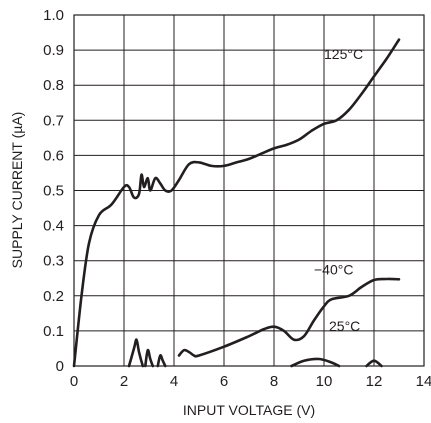  Describe the element at coordinates (249, 410) in the screenshot. I see `x-axis-label: INPUT VOLTAGE (V)` at that location.